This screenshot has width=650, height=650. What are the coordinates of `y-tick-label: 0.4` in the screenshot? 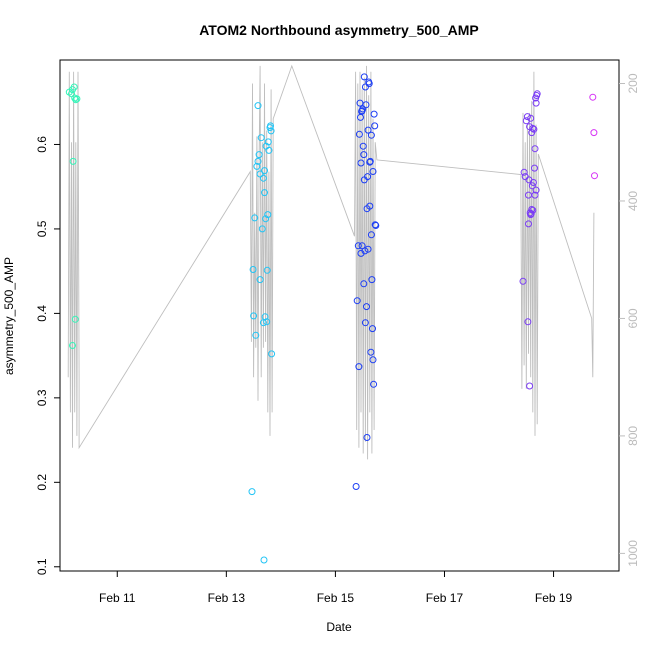 It's located at (42, 313).